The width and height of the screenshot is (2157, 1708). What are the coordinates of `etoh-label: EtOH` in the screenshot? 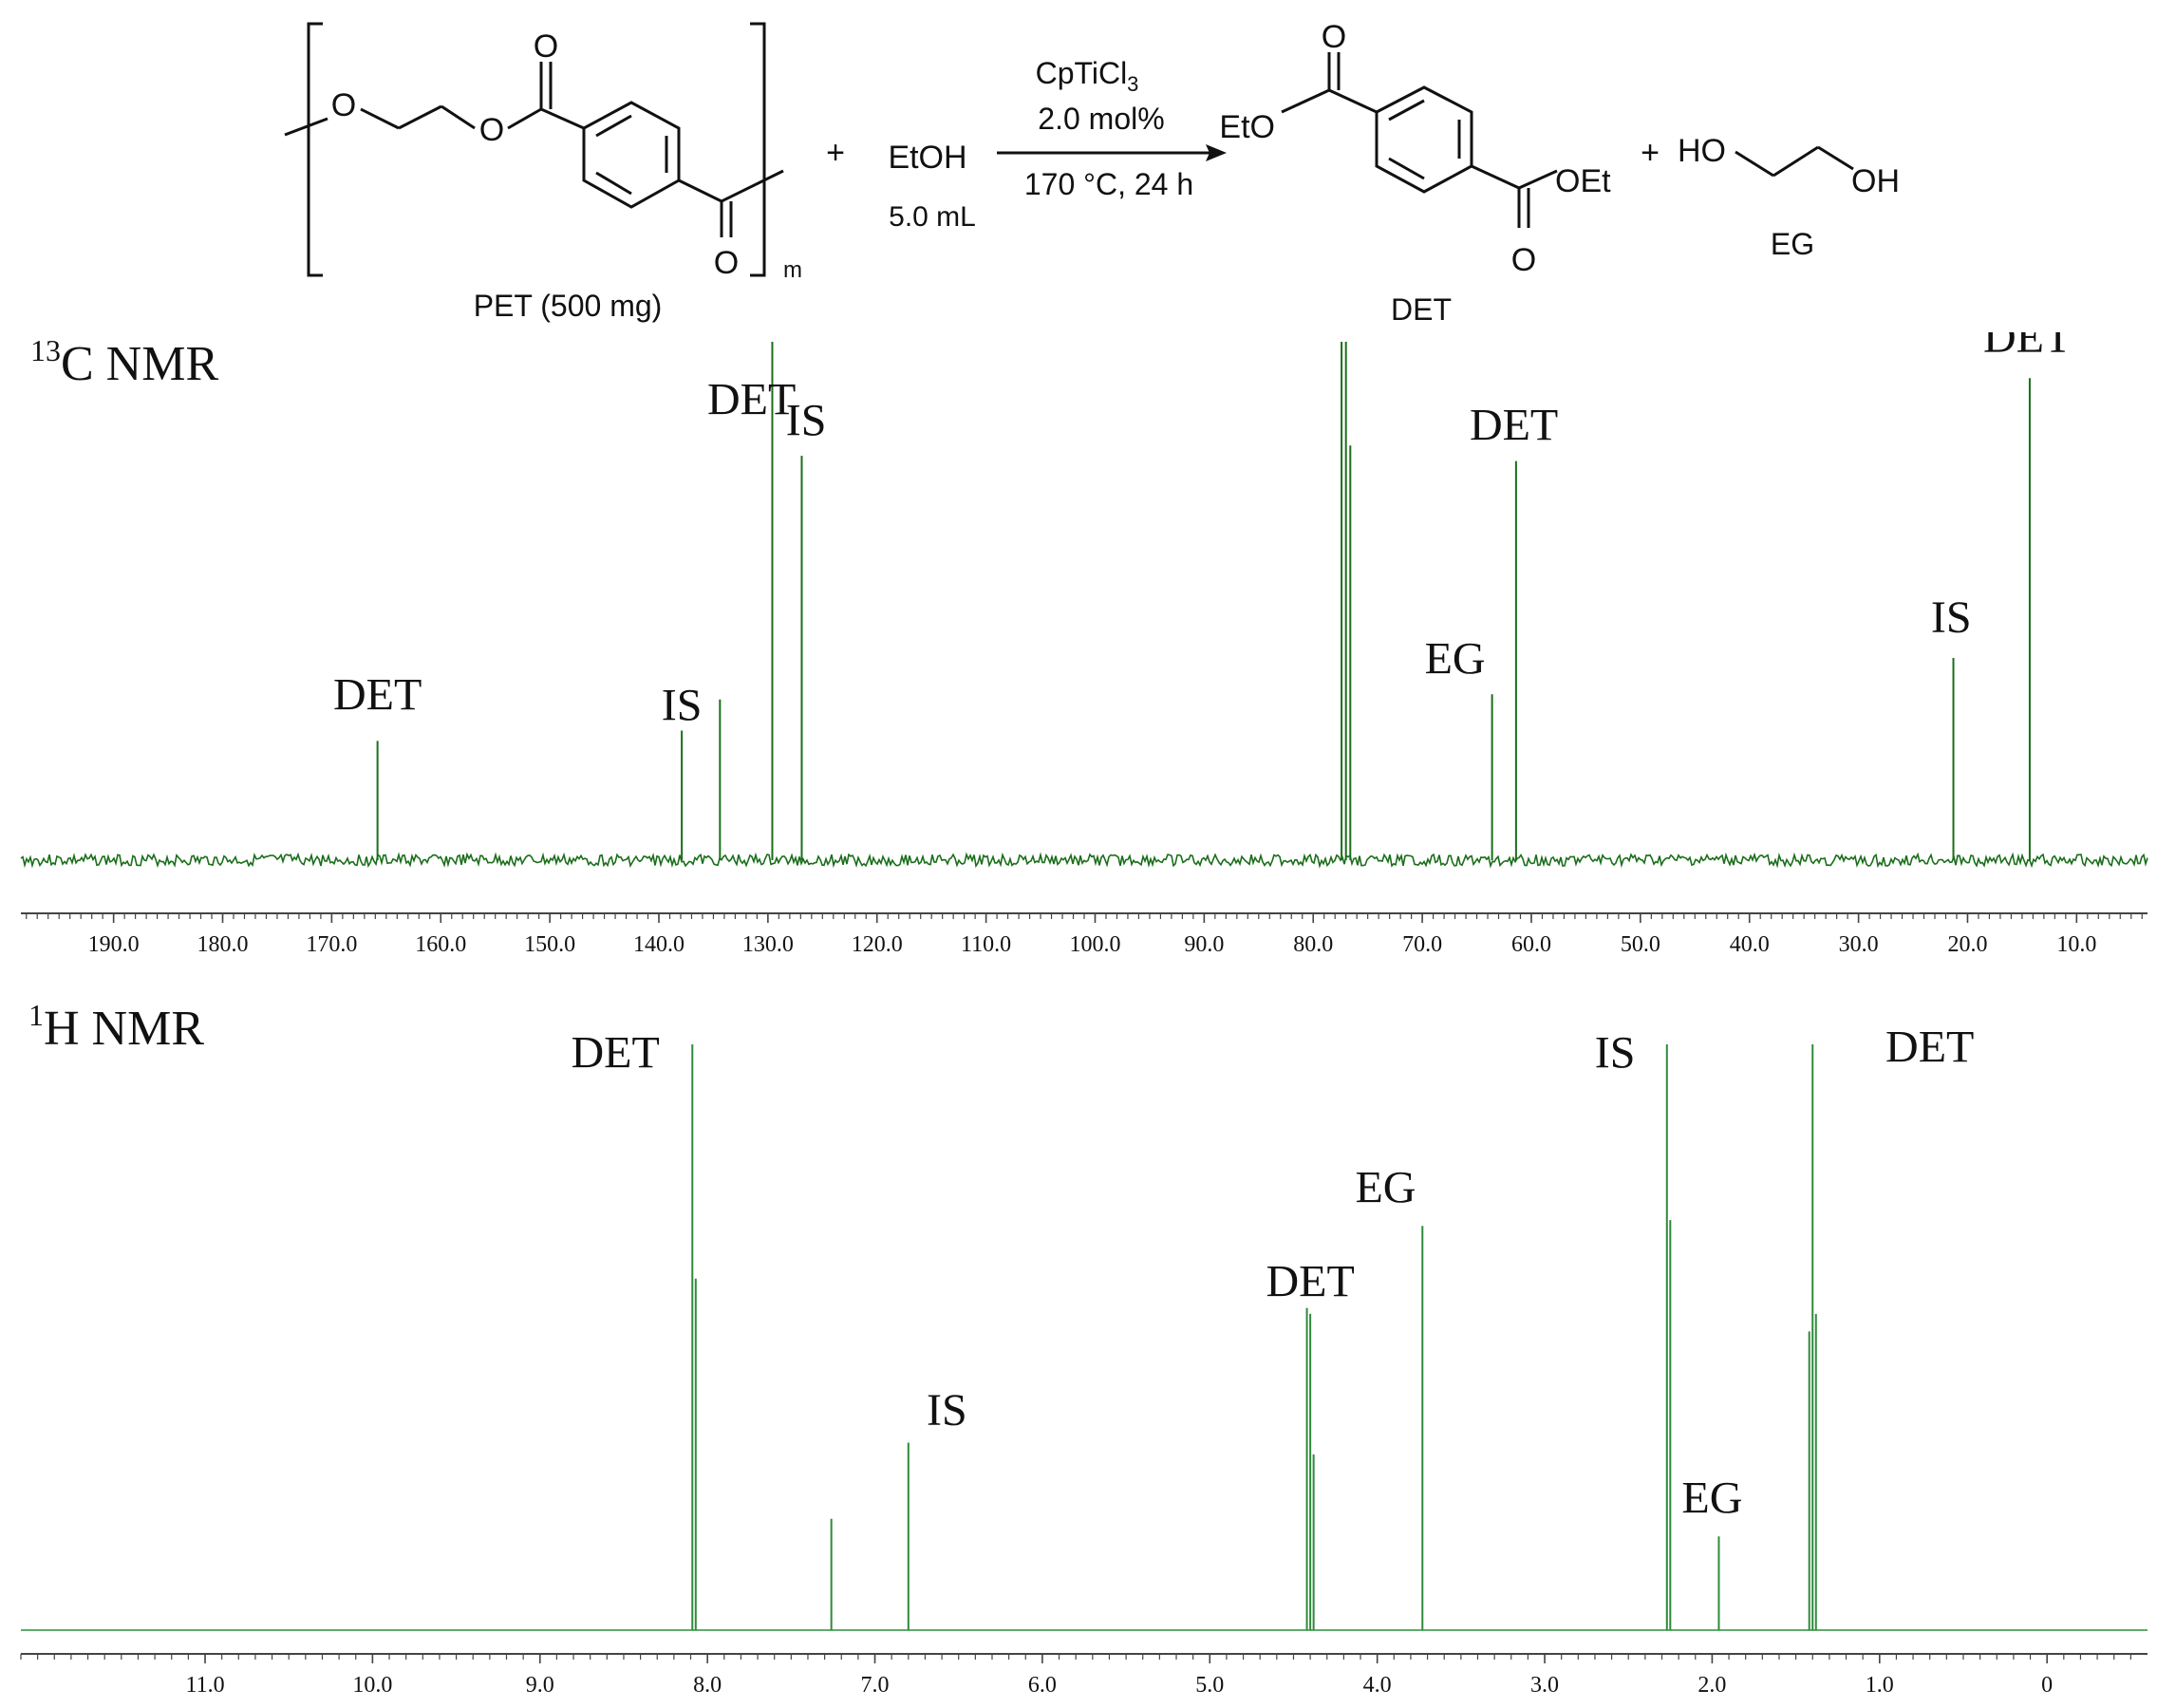 It's located at (927, 158).